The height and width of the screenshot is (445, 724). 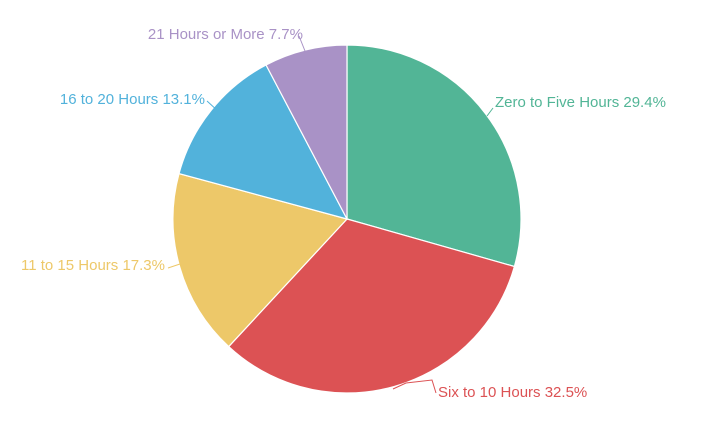 I want to click on slice-label-4: 16 to 20 Hours 13.1%, so click(x=132, y=99).